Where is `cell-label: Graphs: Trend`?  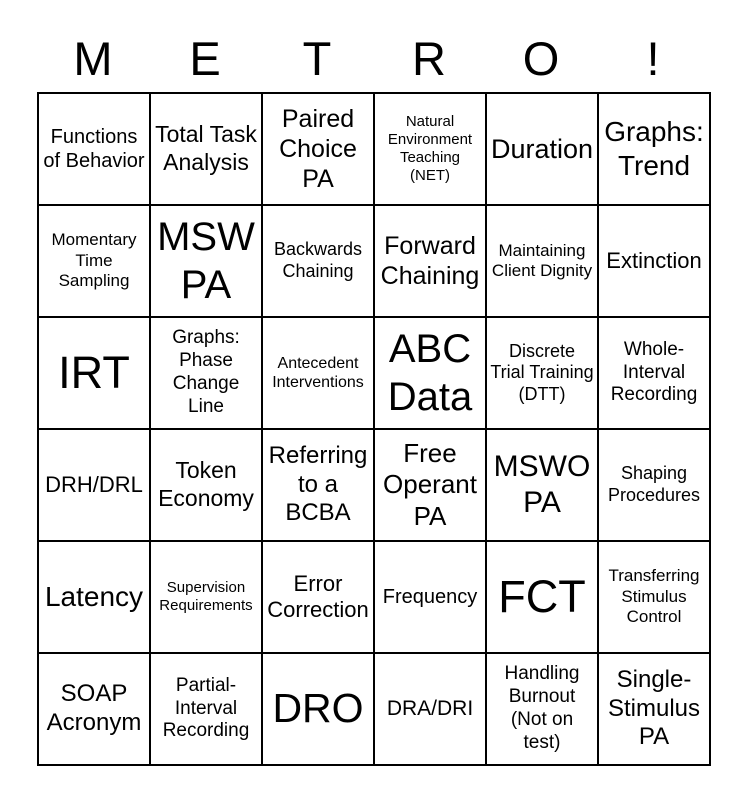
cell-label: Graphs: Trend is located at coordinates (654, 148).